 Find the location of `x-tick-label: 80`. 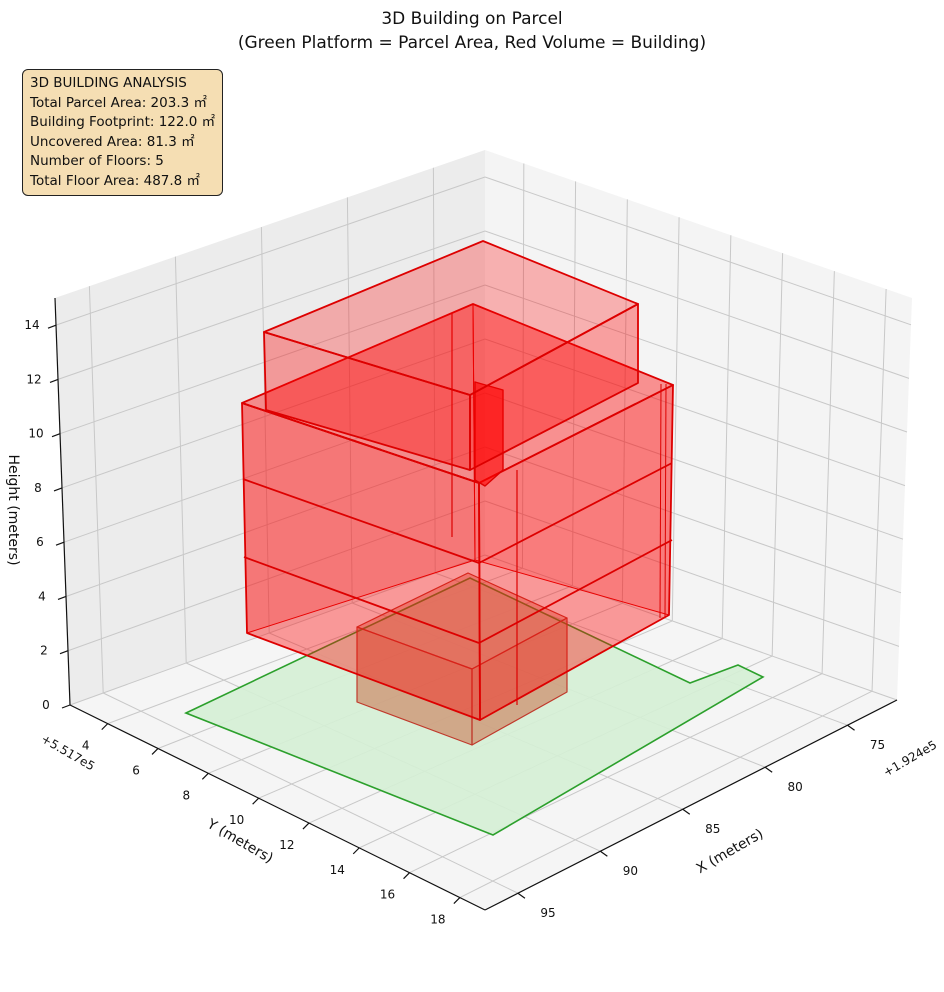

x-tick-label: 80 is located at coordinates (795, 787).